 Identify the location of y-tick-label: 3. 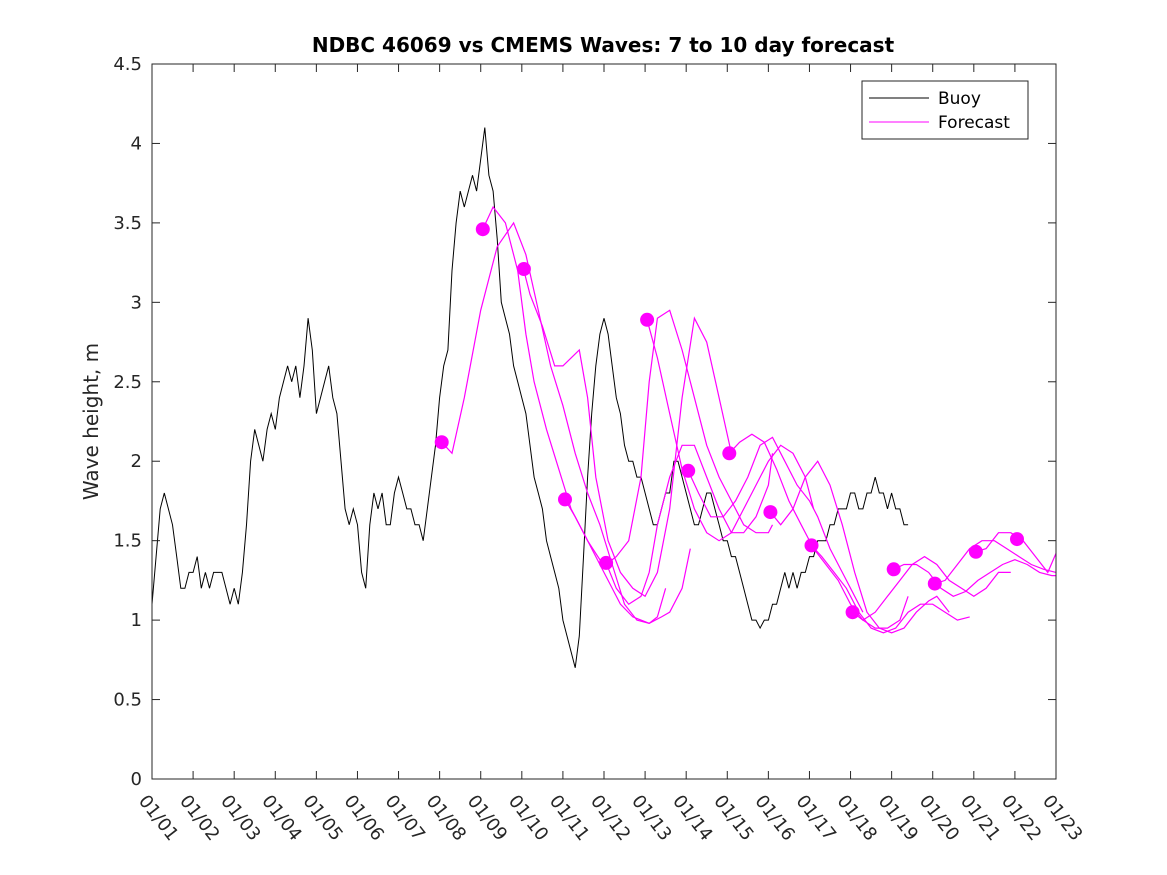
(136, 302).